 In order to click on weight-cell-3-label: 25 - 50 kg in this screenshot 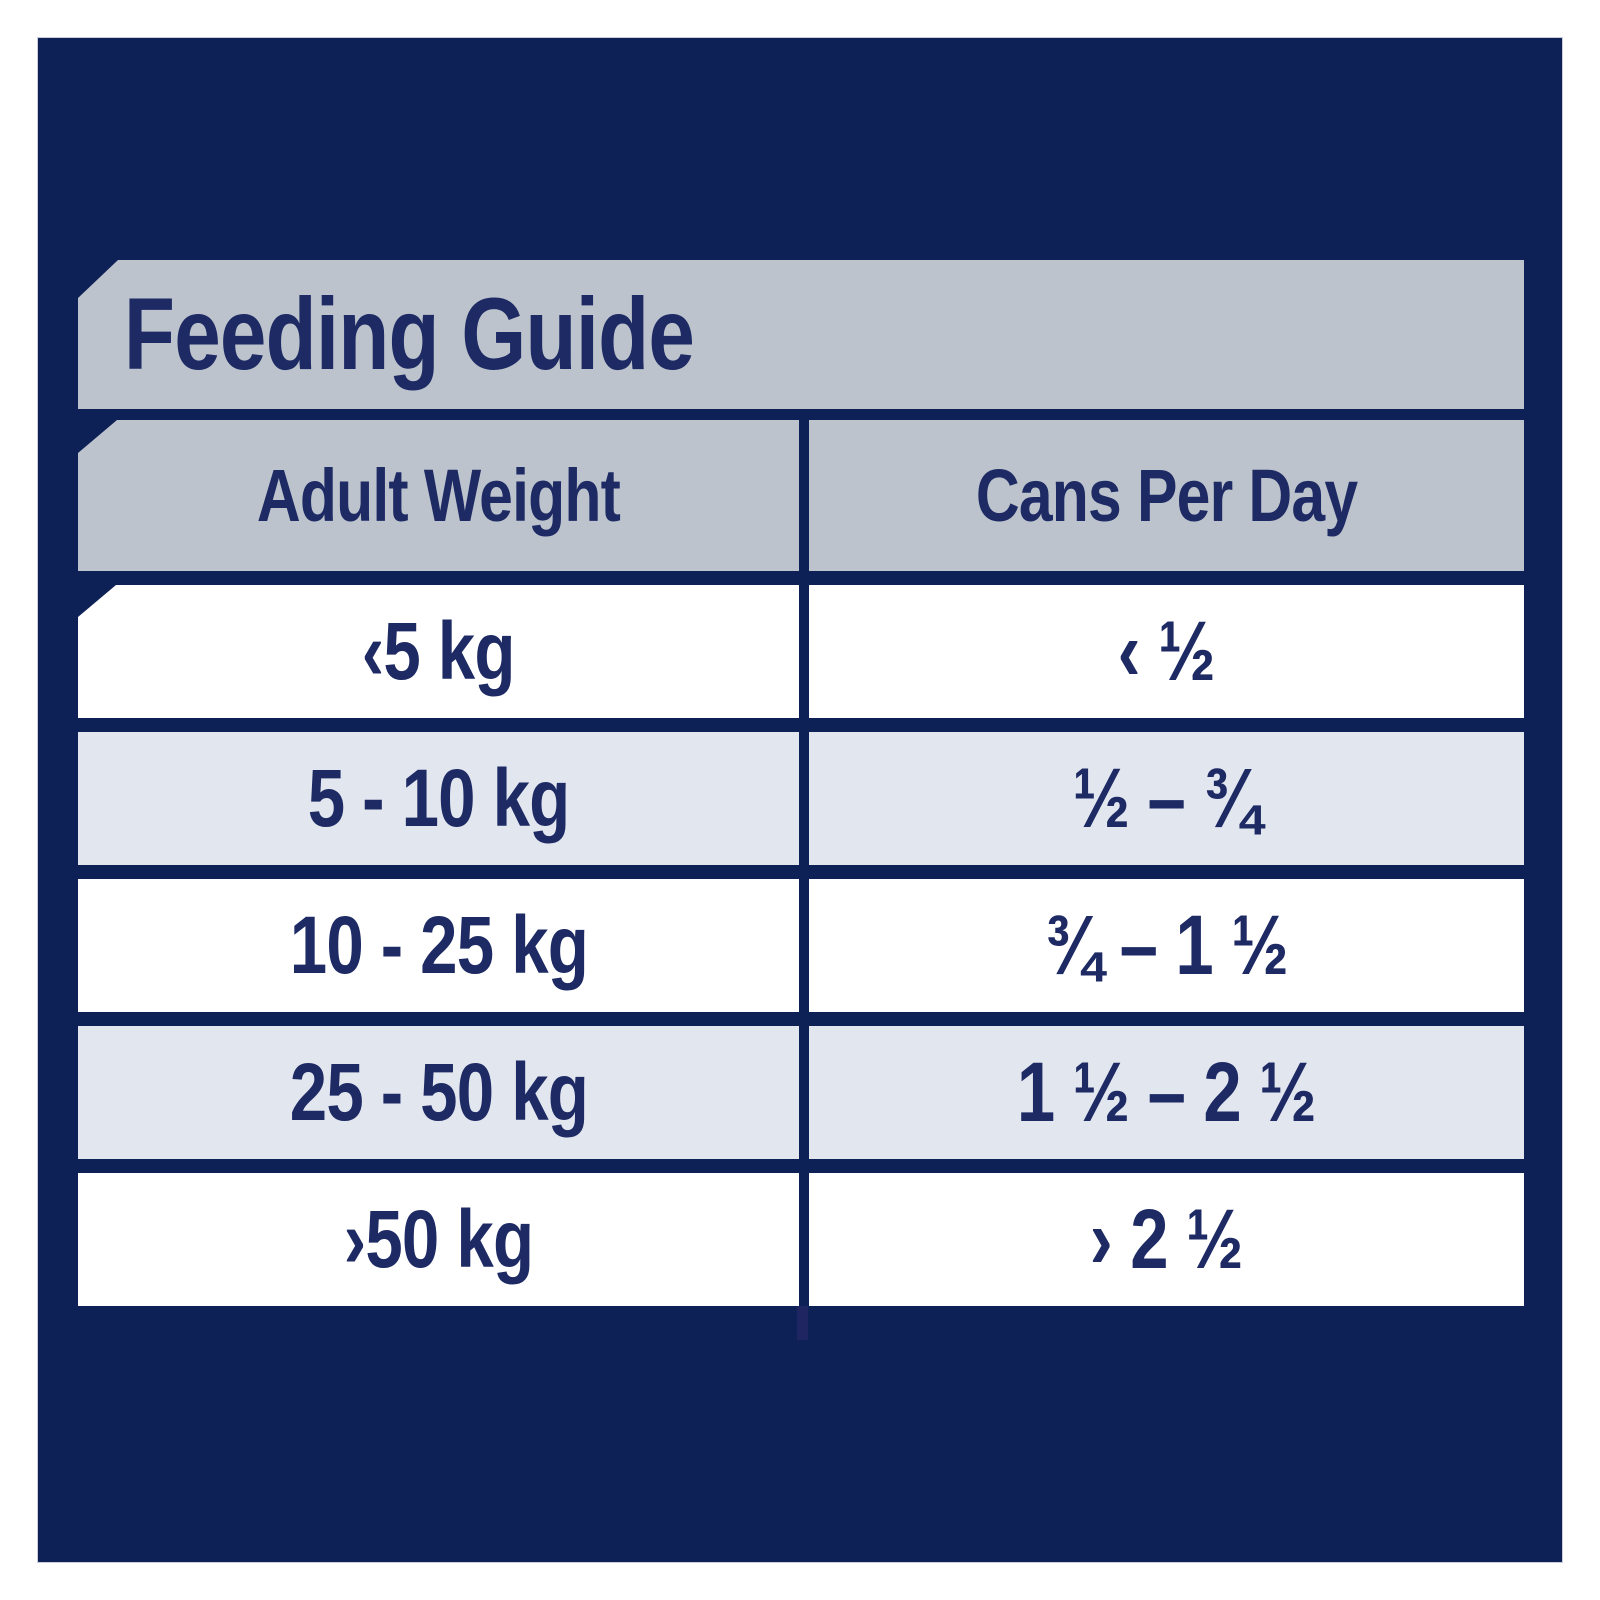, I will do `click(438, 1092)`.